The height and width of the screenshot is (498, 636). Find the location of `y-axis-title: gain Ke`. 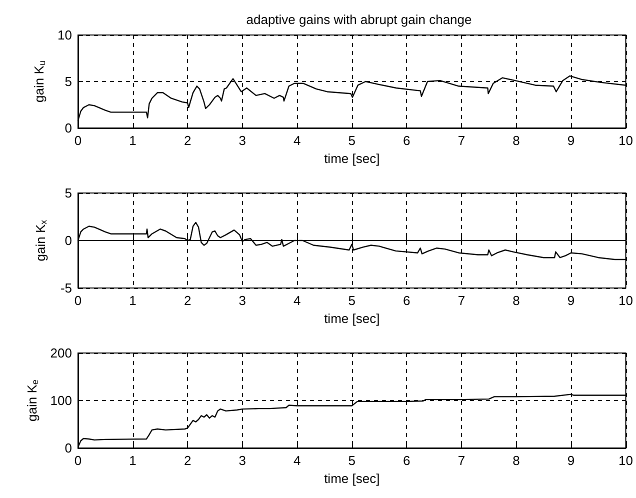

y-axis-title: gain Ke is located at coordinates (32, 401).